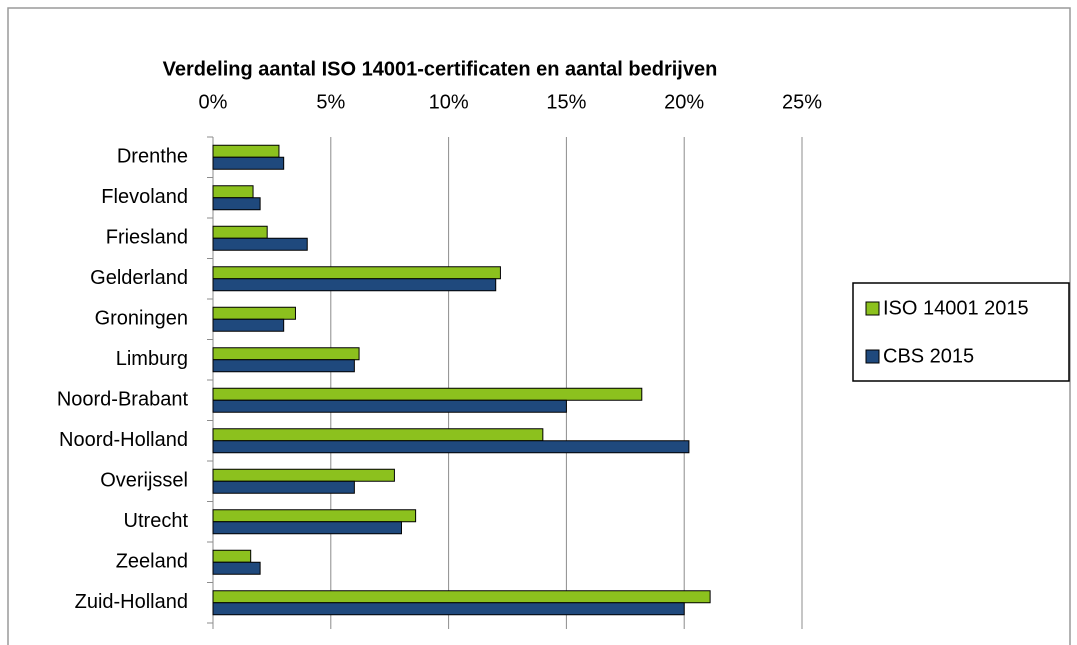  Describe the element at coordinates (141, 319) in the screenshot. I see `y-tick-label: Groningen` at that location.